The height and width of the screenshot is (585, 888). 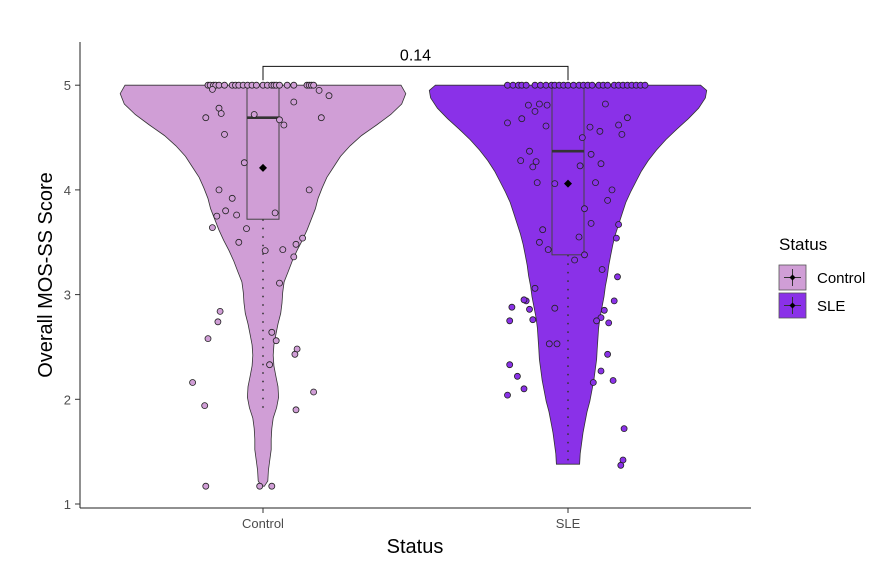 I want to click on y-tick-label: 1, so click(x=67, y=504).